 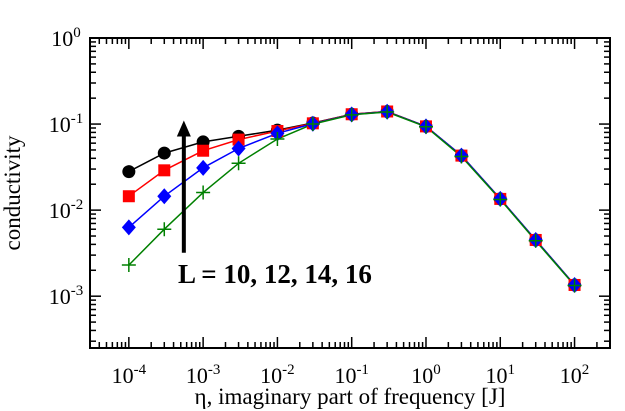 I want to click on x-axis-label: η, imaginary part of frequency [J], so click(x=350, y=396).